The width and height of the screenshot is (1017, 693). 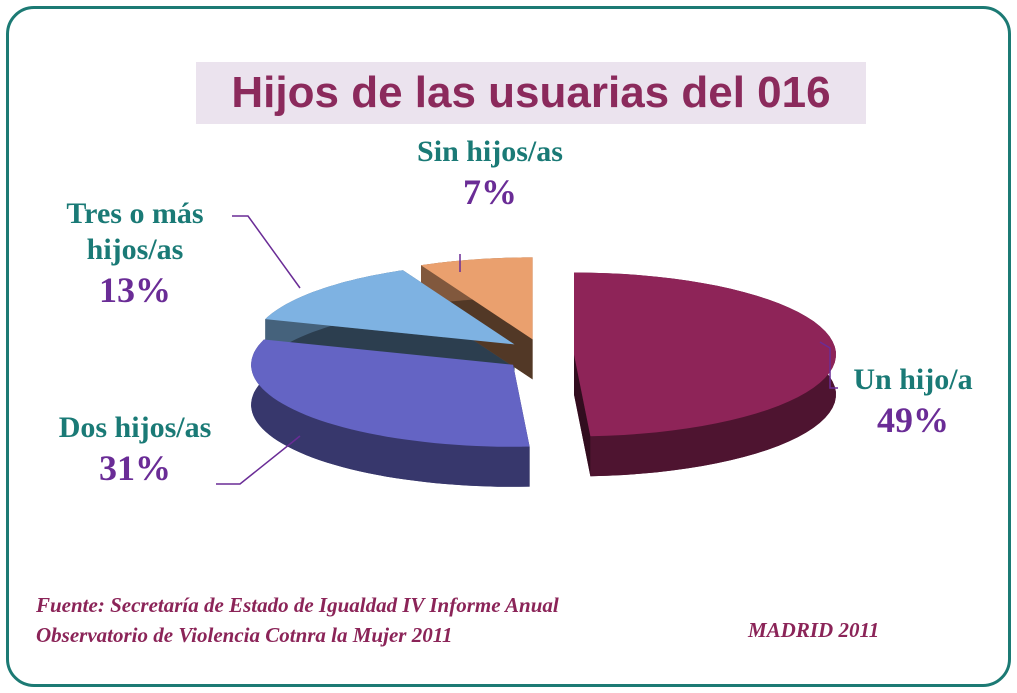 I want to click on slice-label: Dos hijos/as 31%, so click(x=135, y=450).